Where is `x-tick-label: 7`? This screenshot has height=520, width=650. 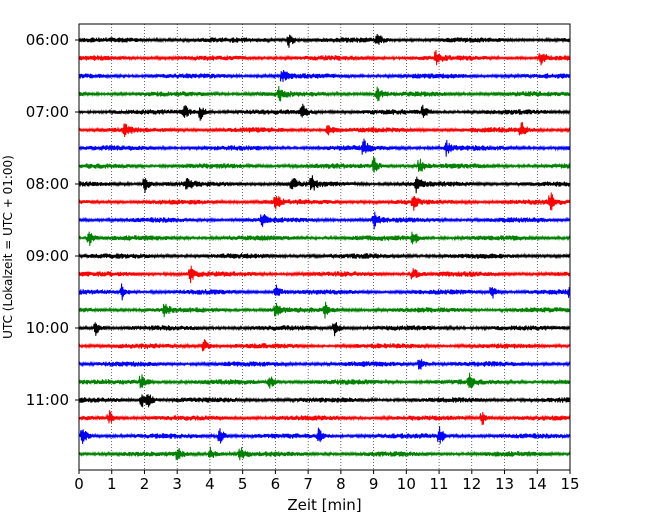
x-tick-label: 7 is located at coordinates (308, 484).